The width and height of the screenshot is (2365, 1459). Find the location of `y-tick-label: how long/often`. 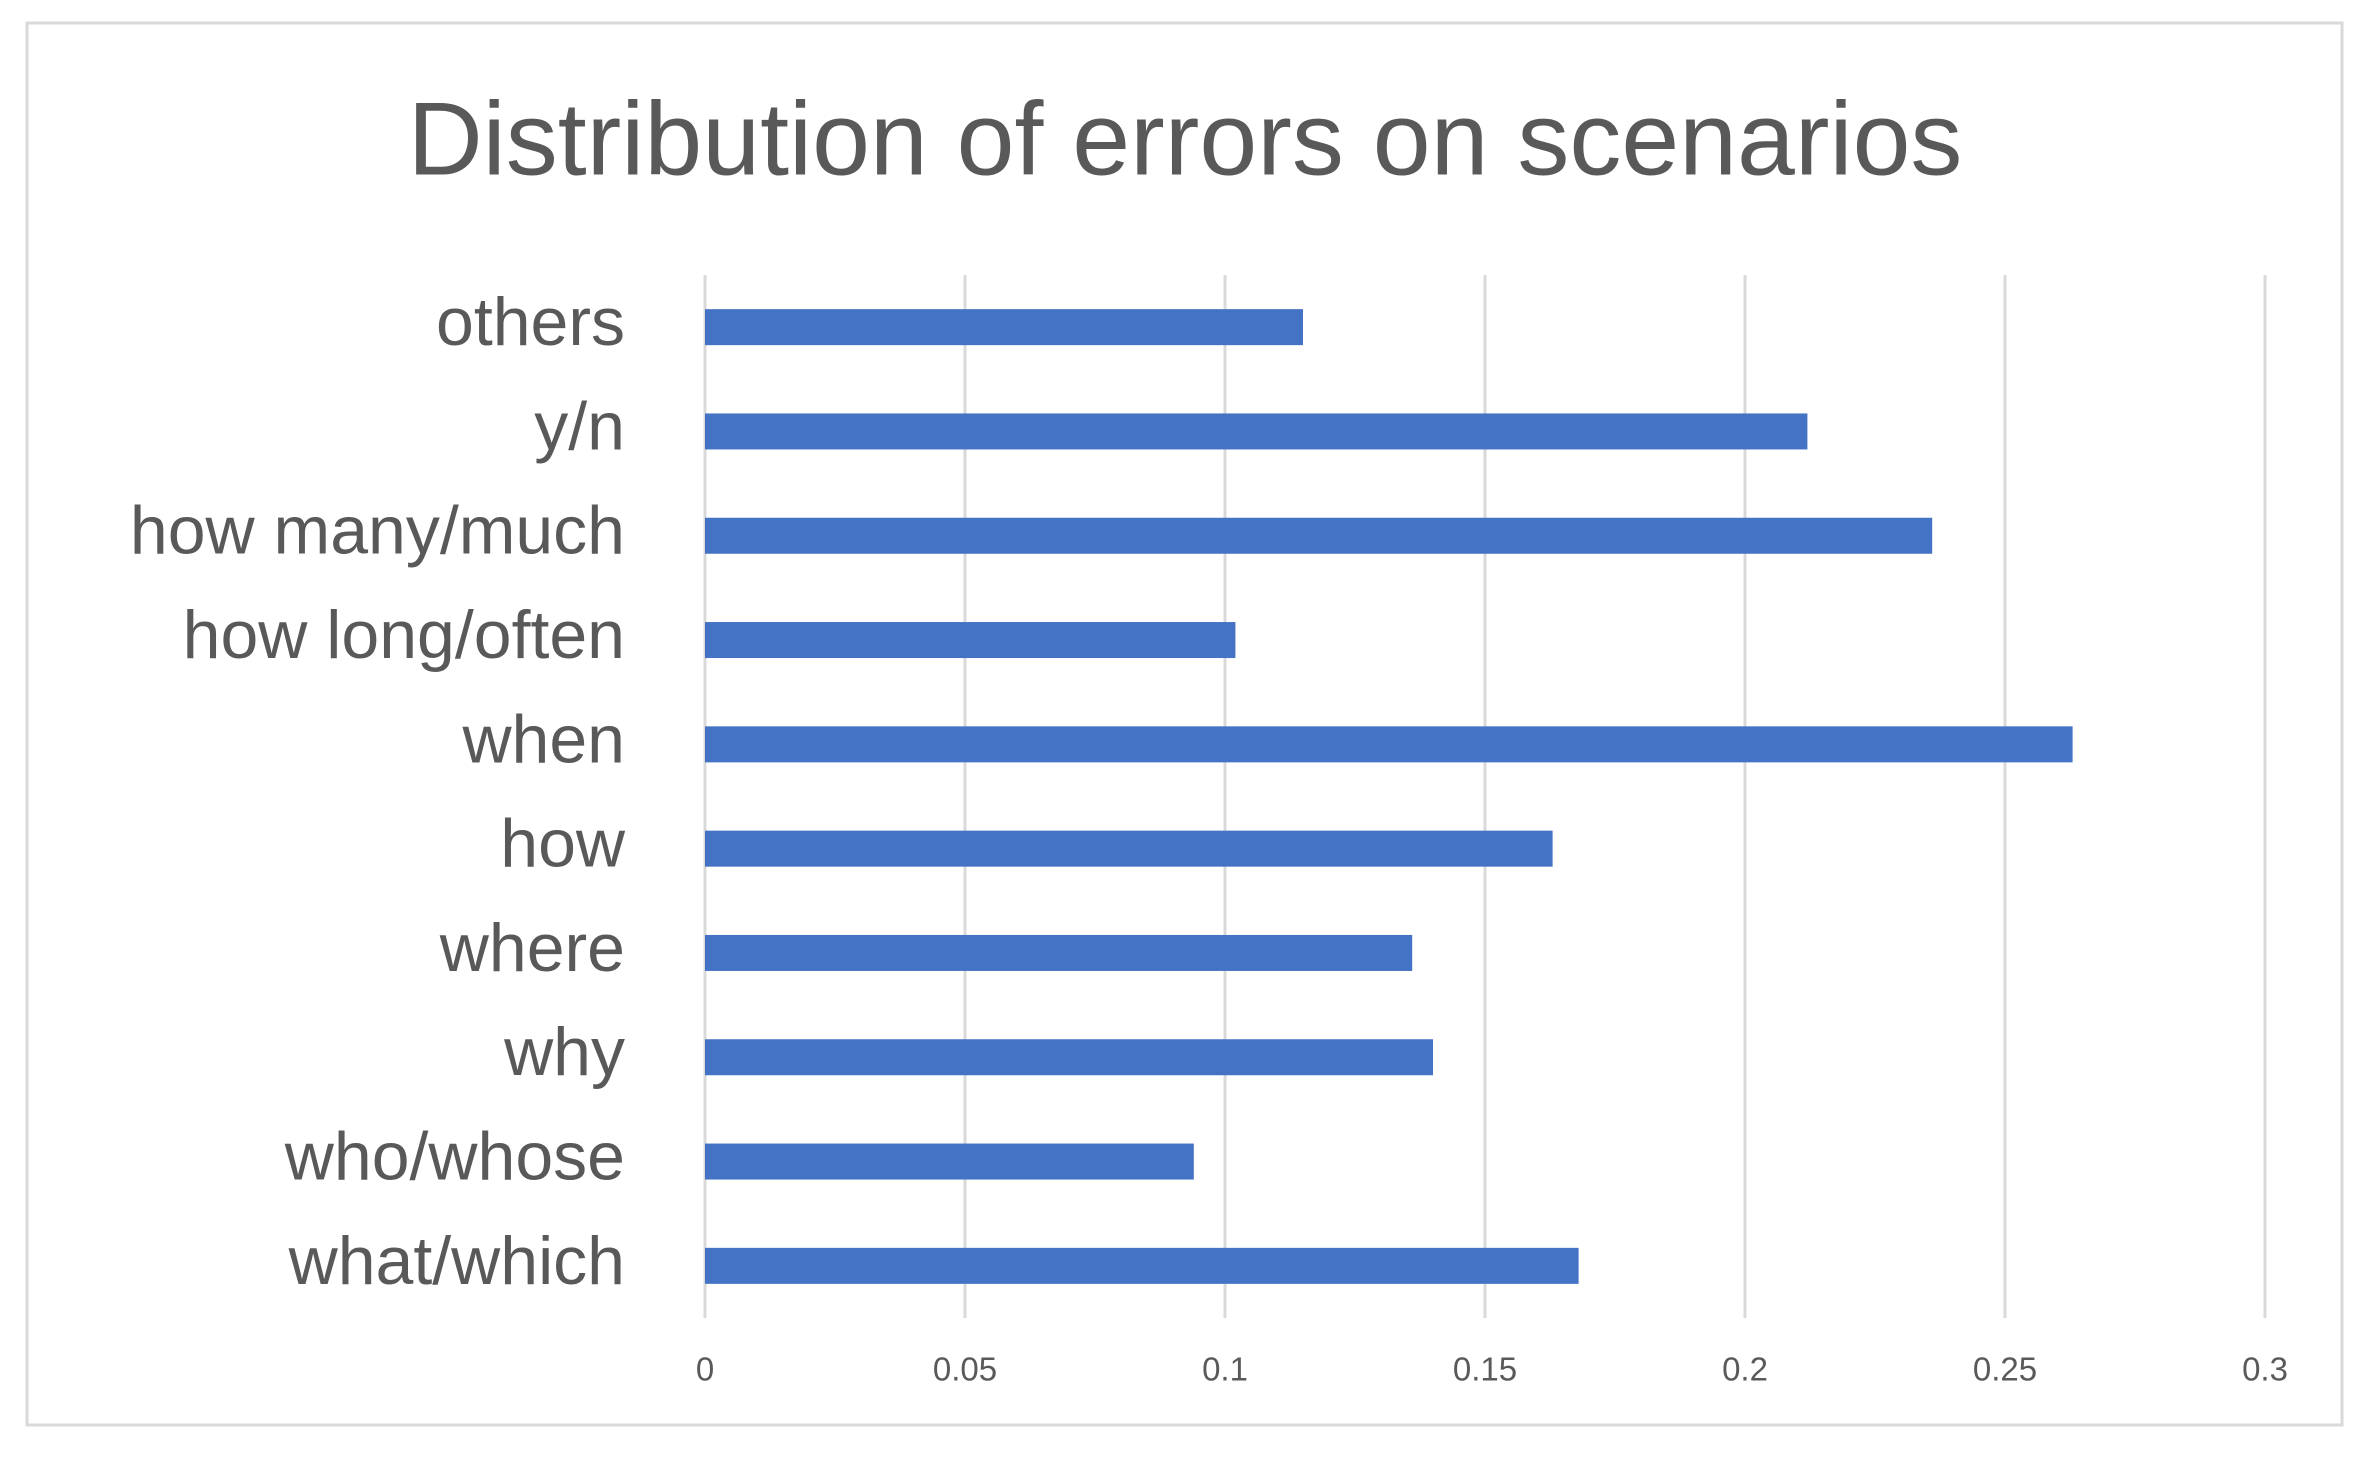

y-tick-label: how long/often is located at coordinates (404, 635).